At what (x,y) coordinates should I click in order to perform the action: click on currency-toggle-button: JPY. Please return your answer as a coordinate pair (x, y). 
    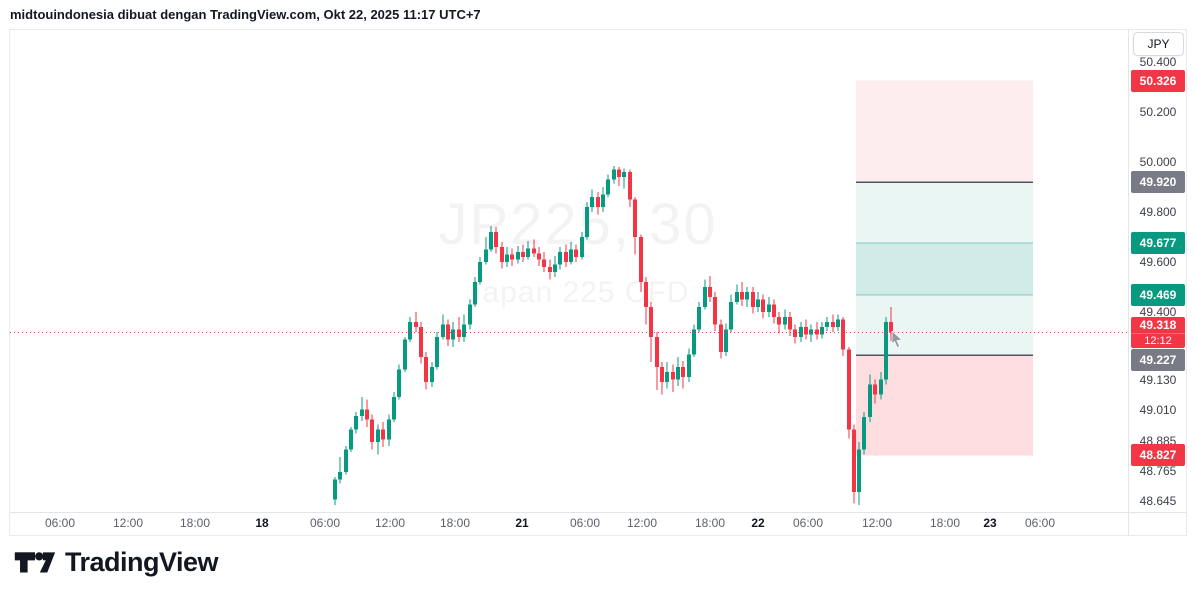
    Looking at the image, I should click on (1158, 44).